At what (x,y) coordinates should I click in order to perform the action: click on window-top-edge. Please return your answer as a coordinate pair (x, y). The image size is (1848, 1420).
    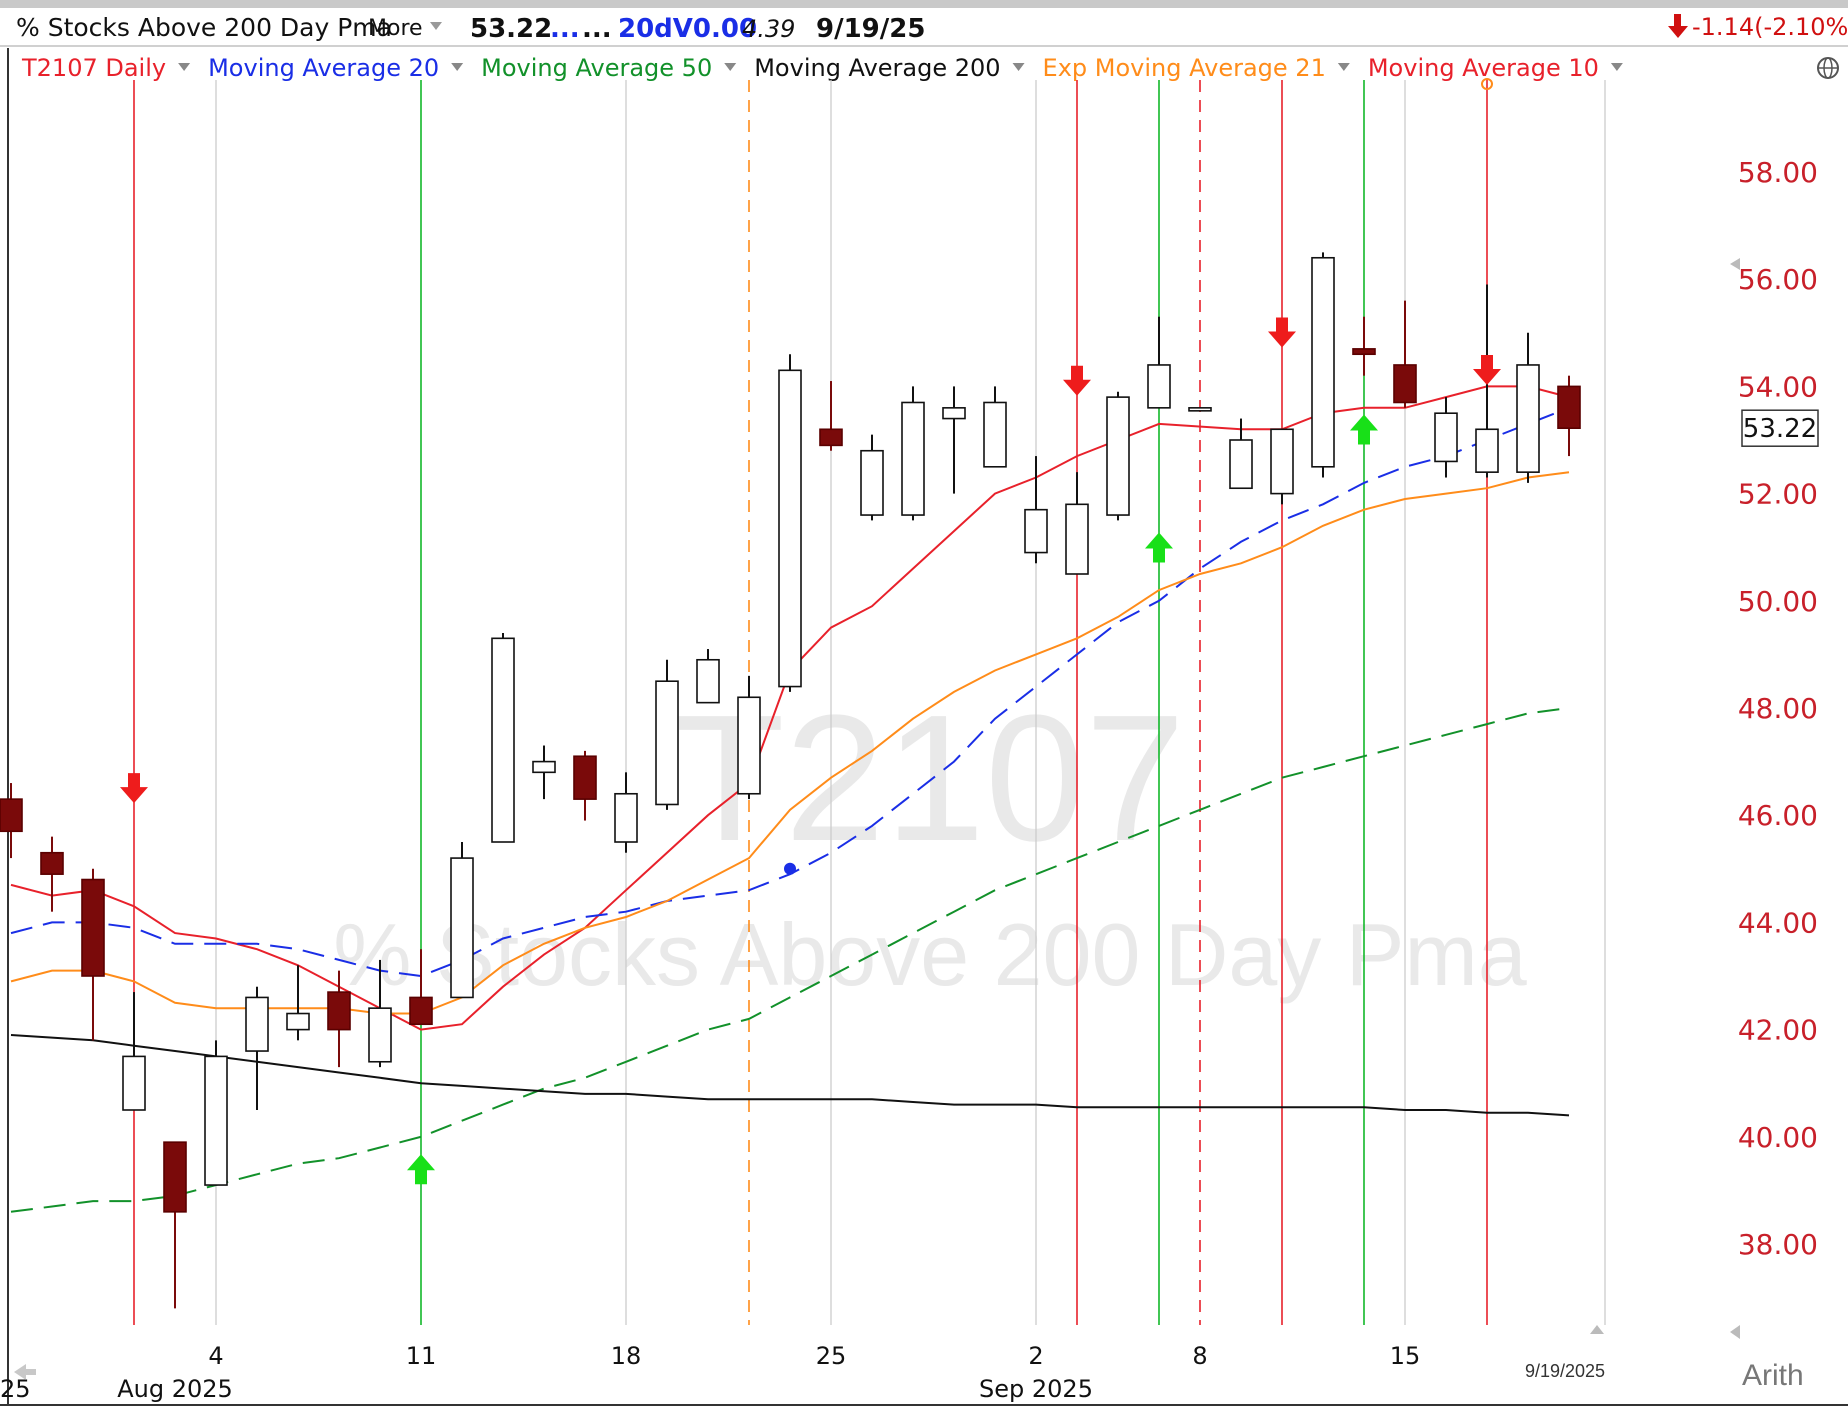
    Looking at the image, I should click on (924, 4).